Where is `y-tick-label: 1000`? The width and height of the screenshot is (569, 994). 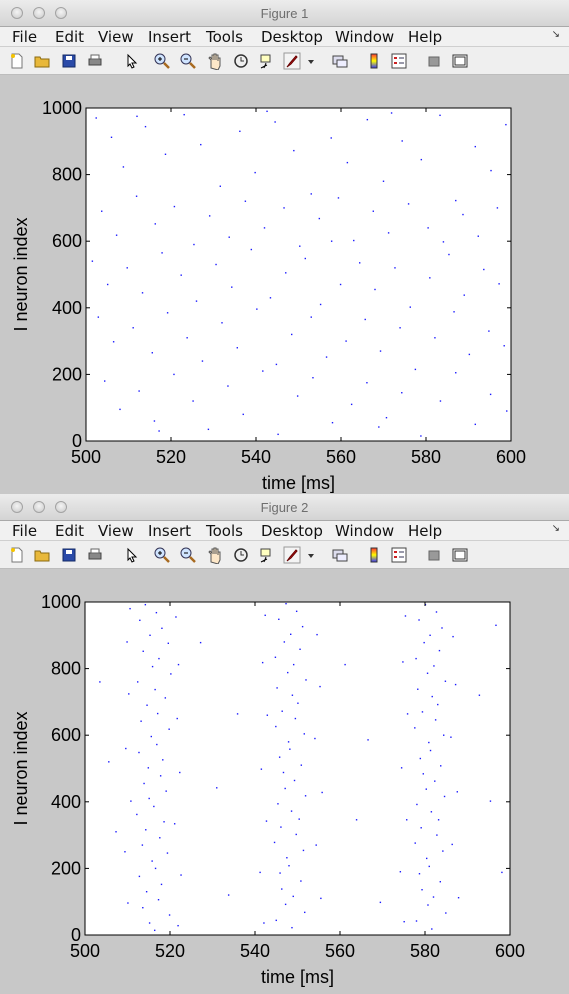
y-tick-label: 1000 is located at coordinates (61, 602).